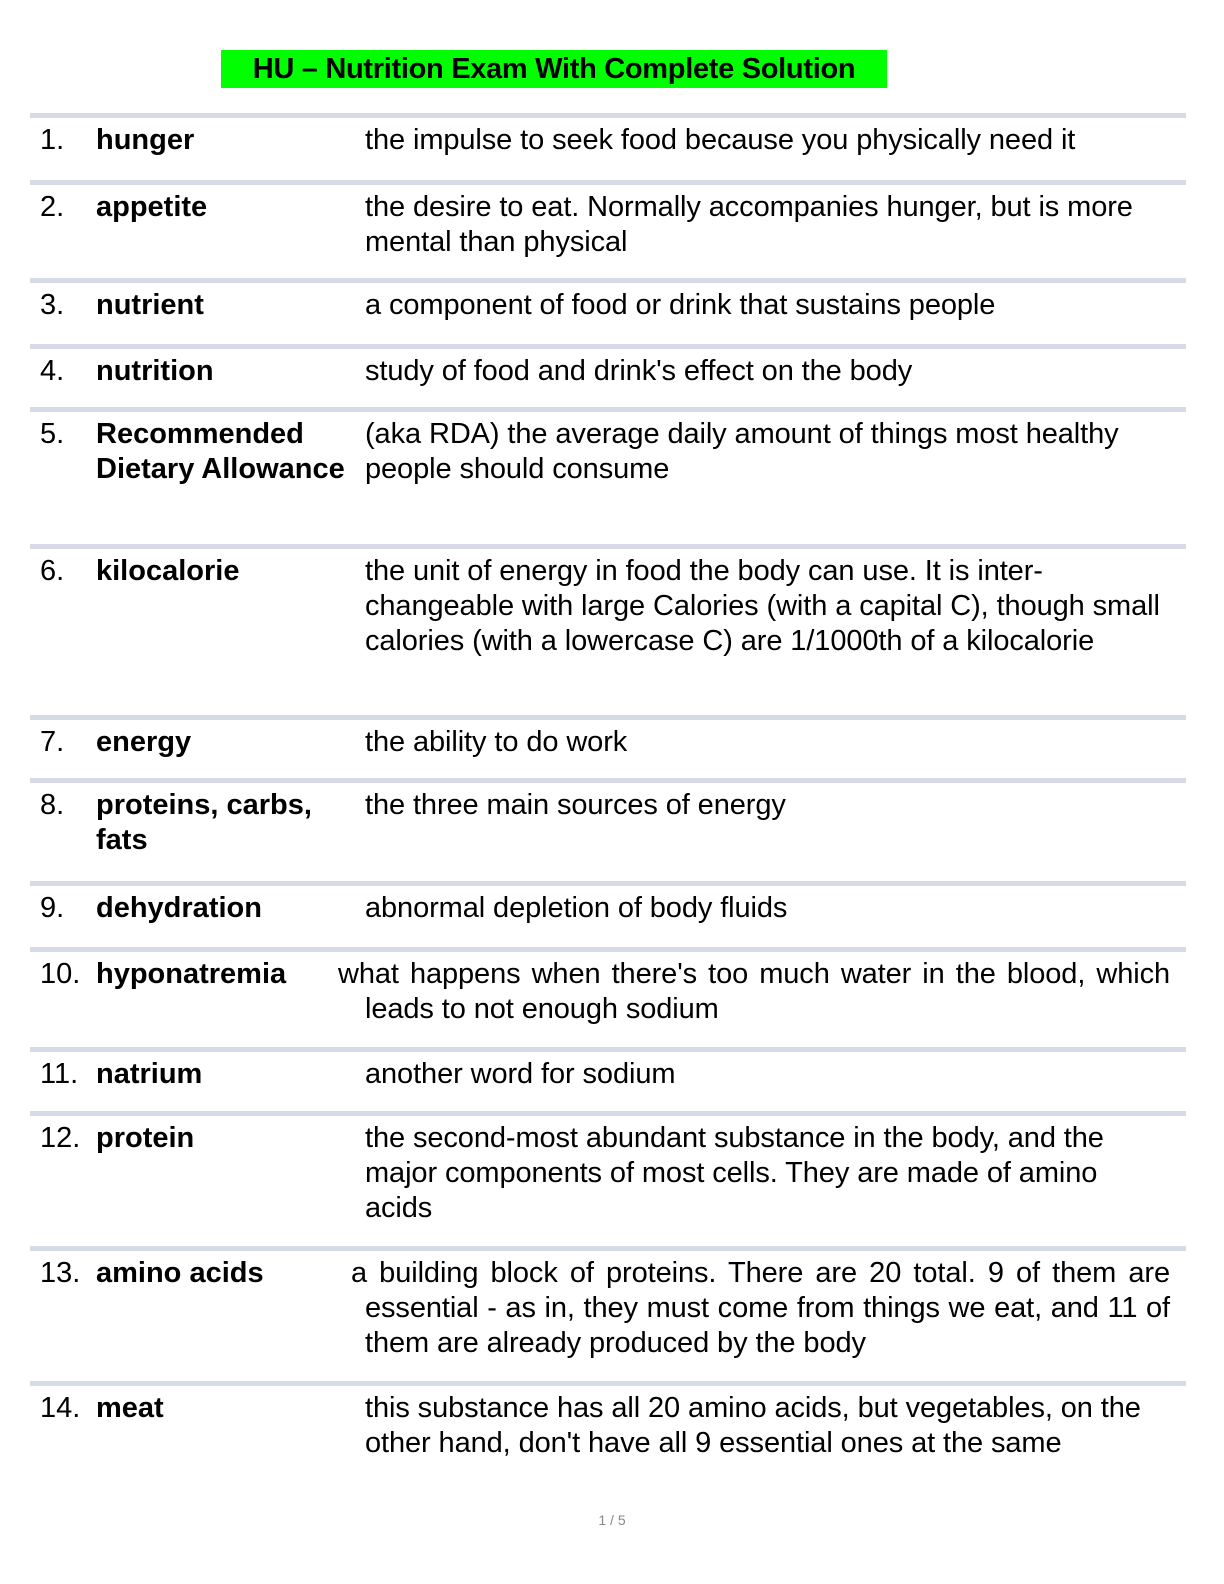 The height and width of the screenshot is (1584, 1224). What do you see at coordinates (60, 974) in the screenshot?
I see `item-number: 10.` at bounding box center [60, 974].